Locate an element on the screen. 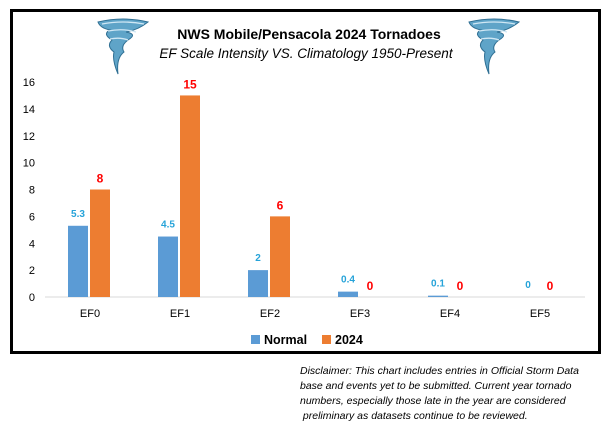 The height and width of the screenshot is (436, 615). legend-label-normal: Normal is located at coordinates (285, 340).